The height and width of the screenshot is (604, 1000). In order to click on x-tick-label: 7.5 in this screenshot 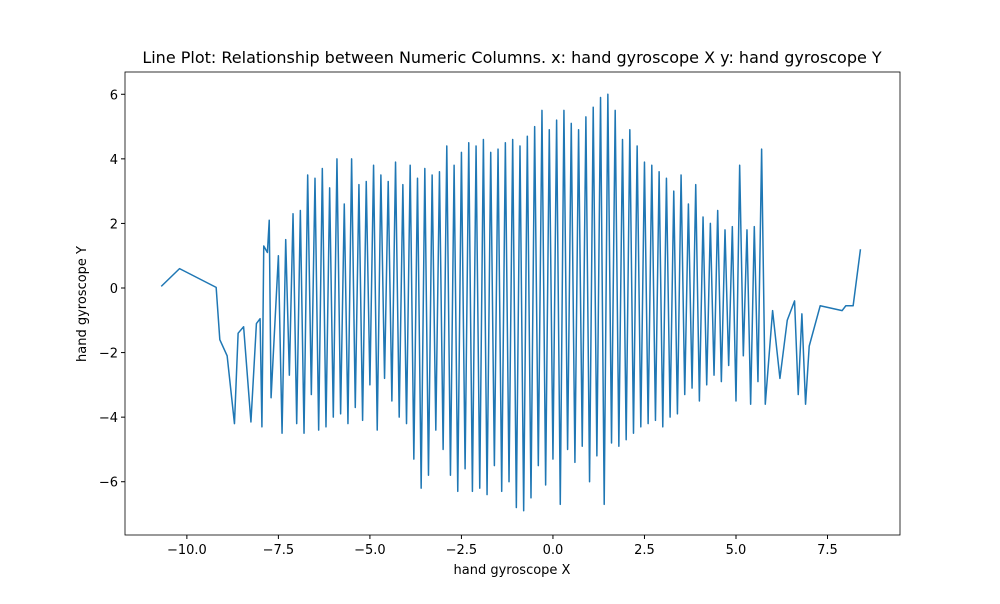, I will do `click(827, 550)`.